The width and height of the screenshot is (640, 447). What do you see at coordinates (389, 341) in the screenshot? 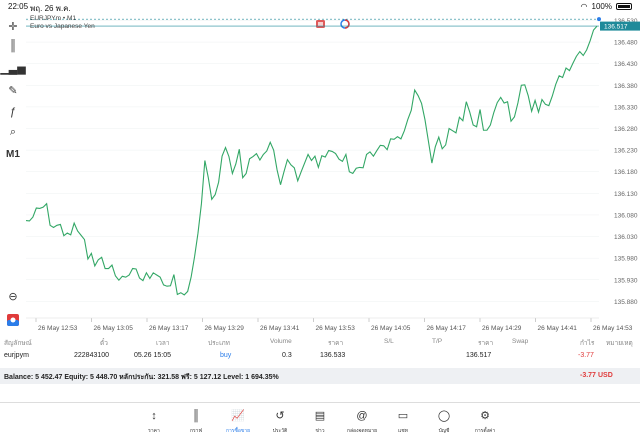
I see `col-sl: S/L` at bounding box center [389, 341].